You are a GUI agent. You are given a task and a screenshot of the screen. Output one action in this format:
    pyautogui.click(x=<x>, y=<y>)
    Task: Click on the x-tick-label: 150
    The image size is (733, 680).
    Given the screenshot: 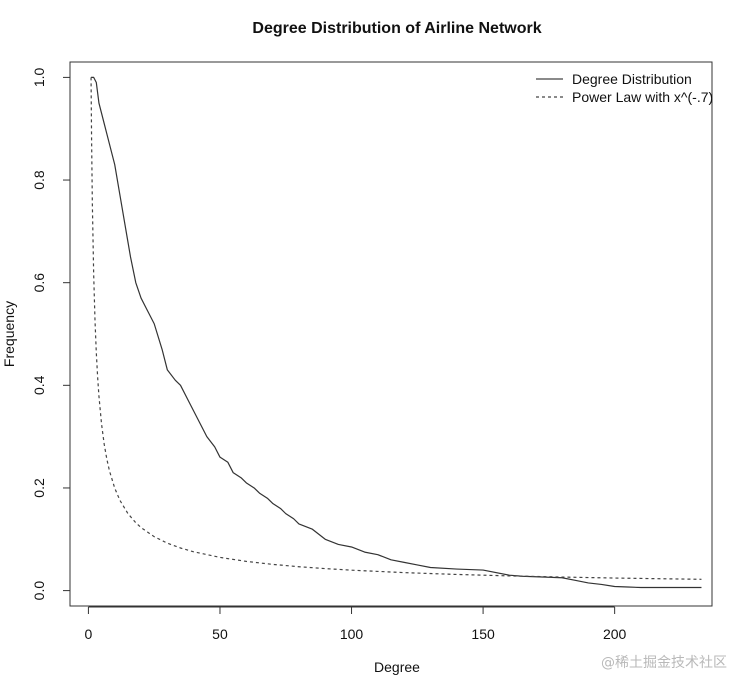 What is the action you would take?
    pyautogui.click(x=483, y=634)
    